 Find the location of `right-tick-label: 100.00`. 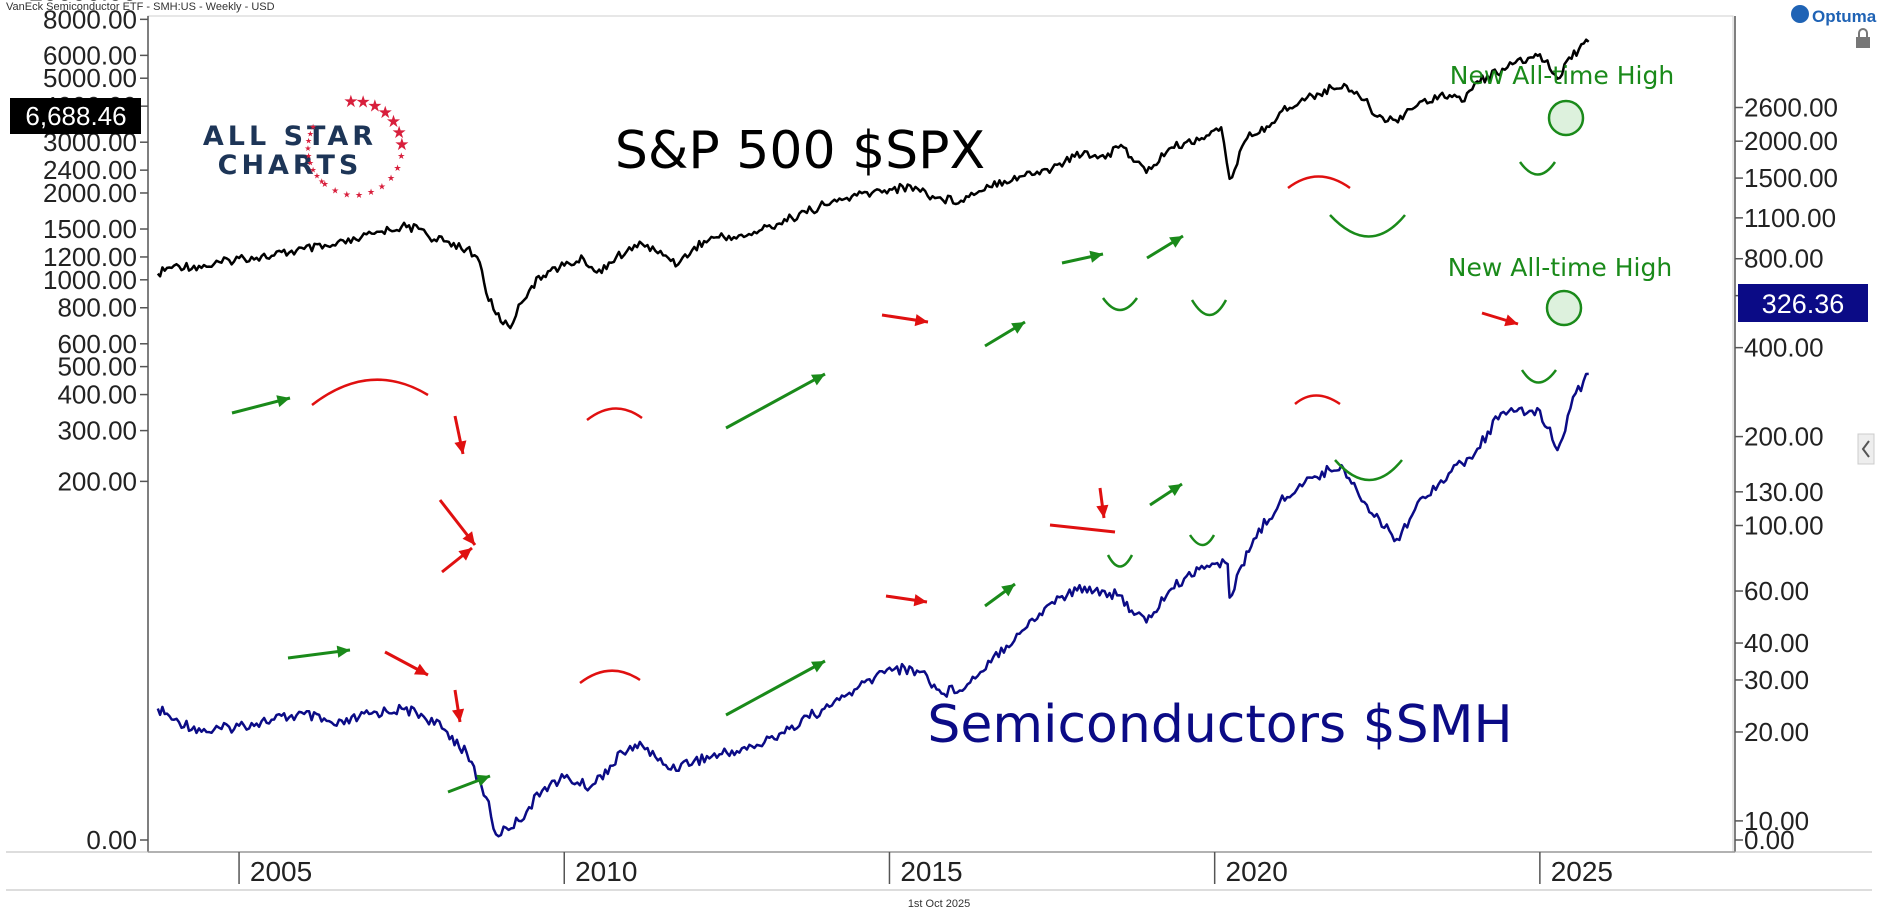

right-tick-label: 100.00 is located at coordinates (1784, 526).